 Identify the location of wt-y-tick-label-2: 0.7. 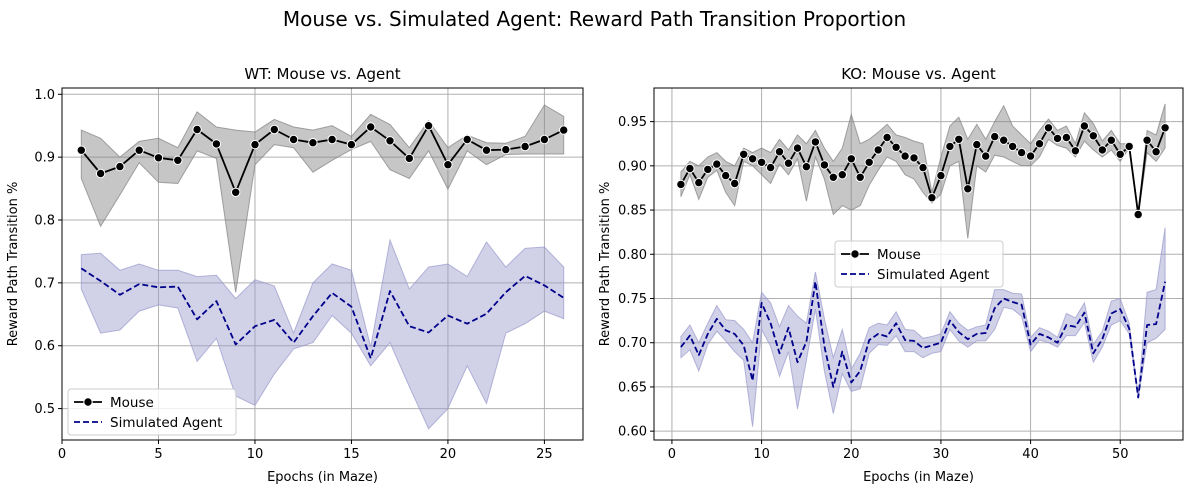
(44, 283).